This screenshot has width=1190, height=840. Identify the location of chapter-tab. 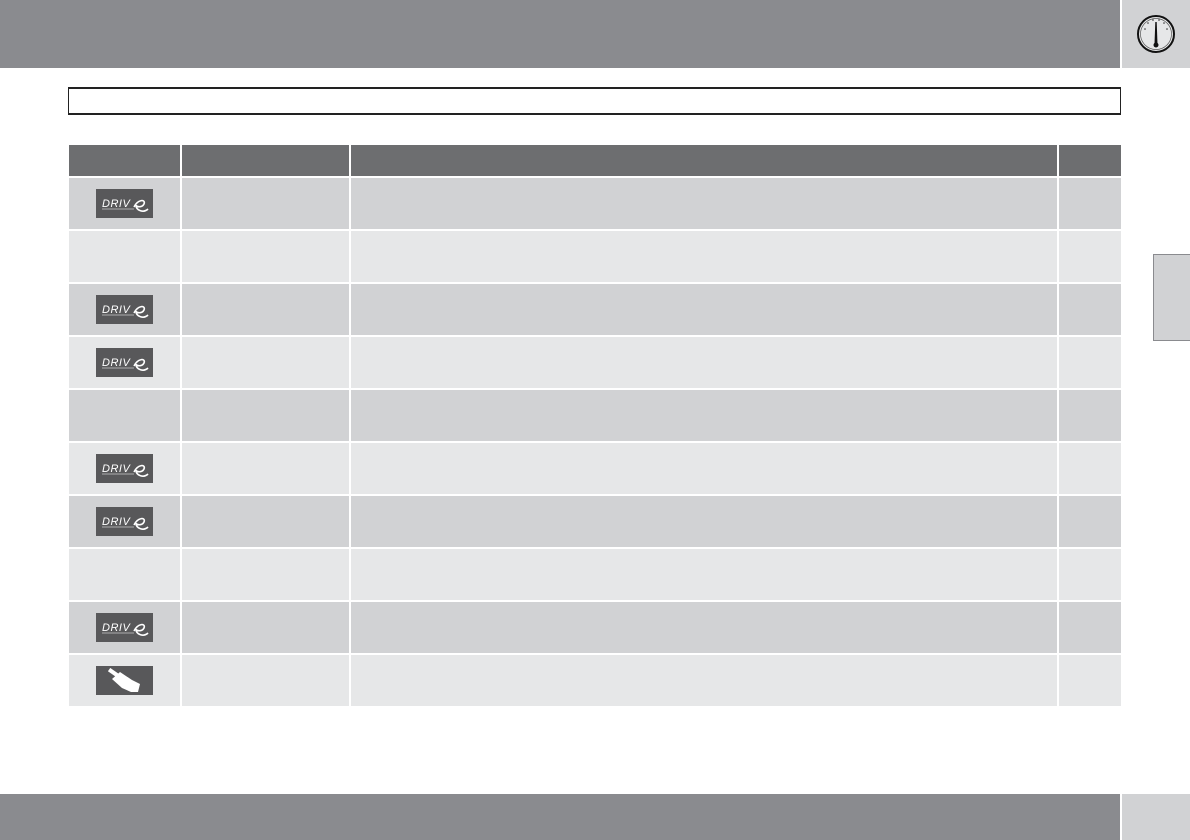
(1156, 34).